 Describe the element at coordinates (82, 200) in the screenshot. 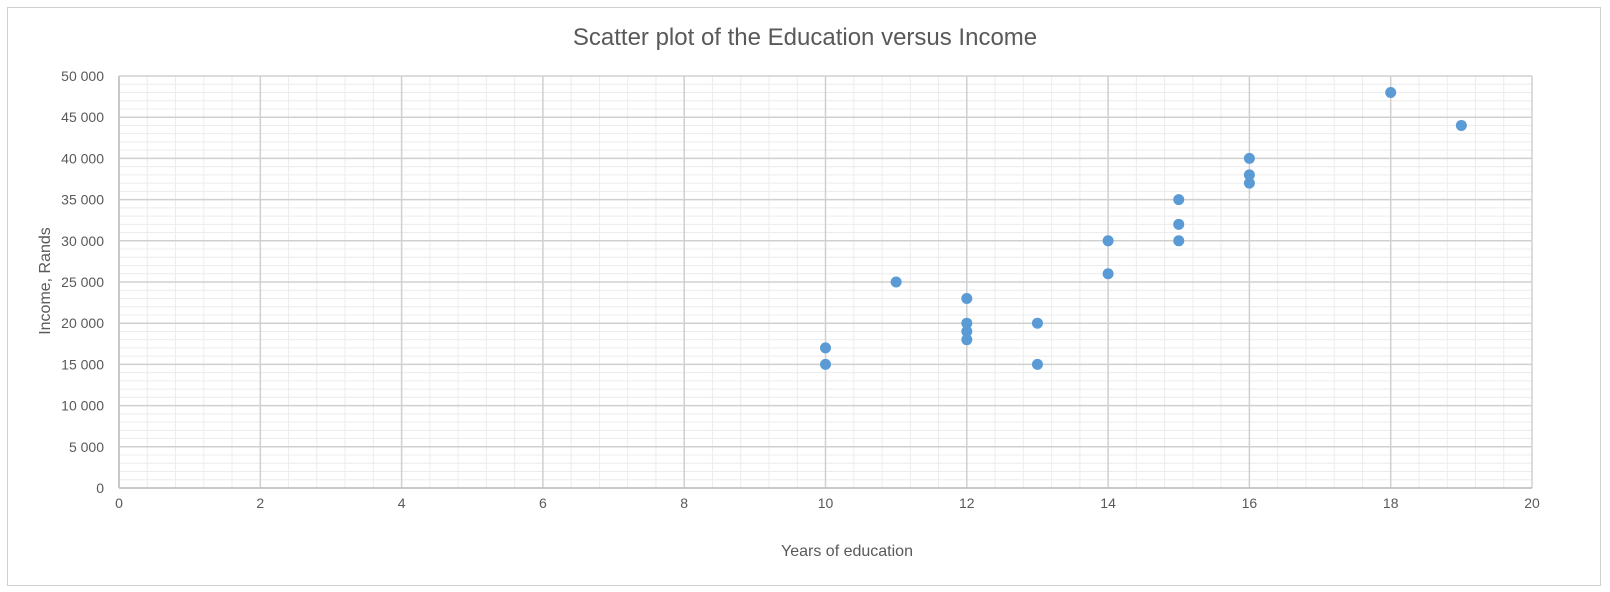

I see `y-tick-label: 35 000` at that location.